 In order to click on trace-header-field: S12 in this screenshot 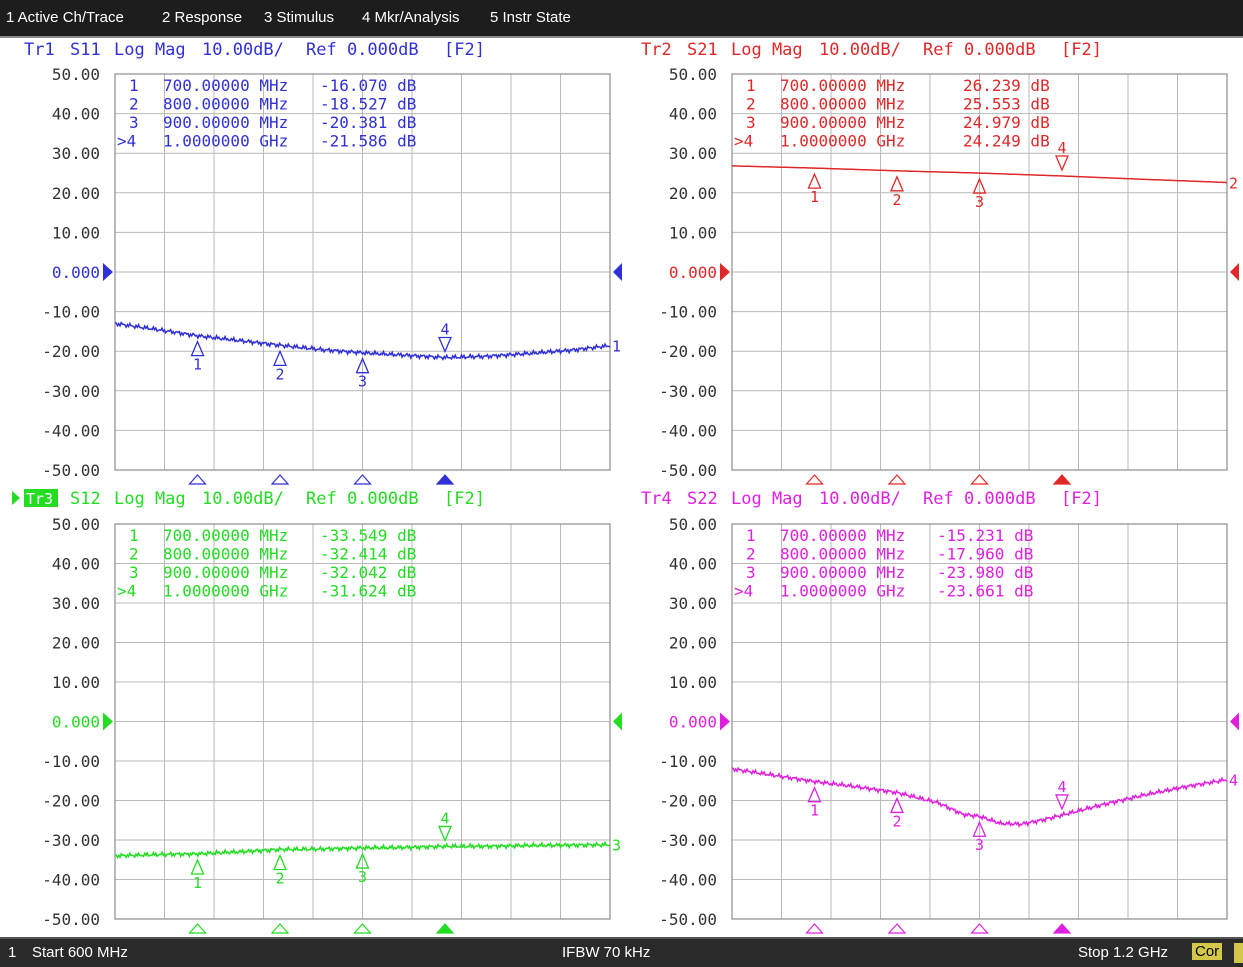, I will do `click(85, 499)`.